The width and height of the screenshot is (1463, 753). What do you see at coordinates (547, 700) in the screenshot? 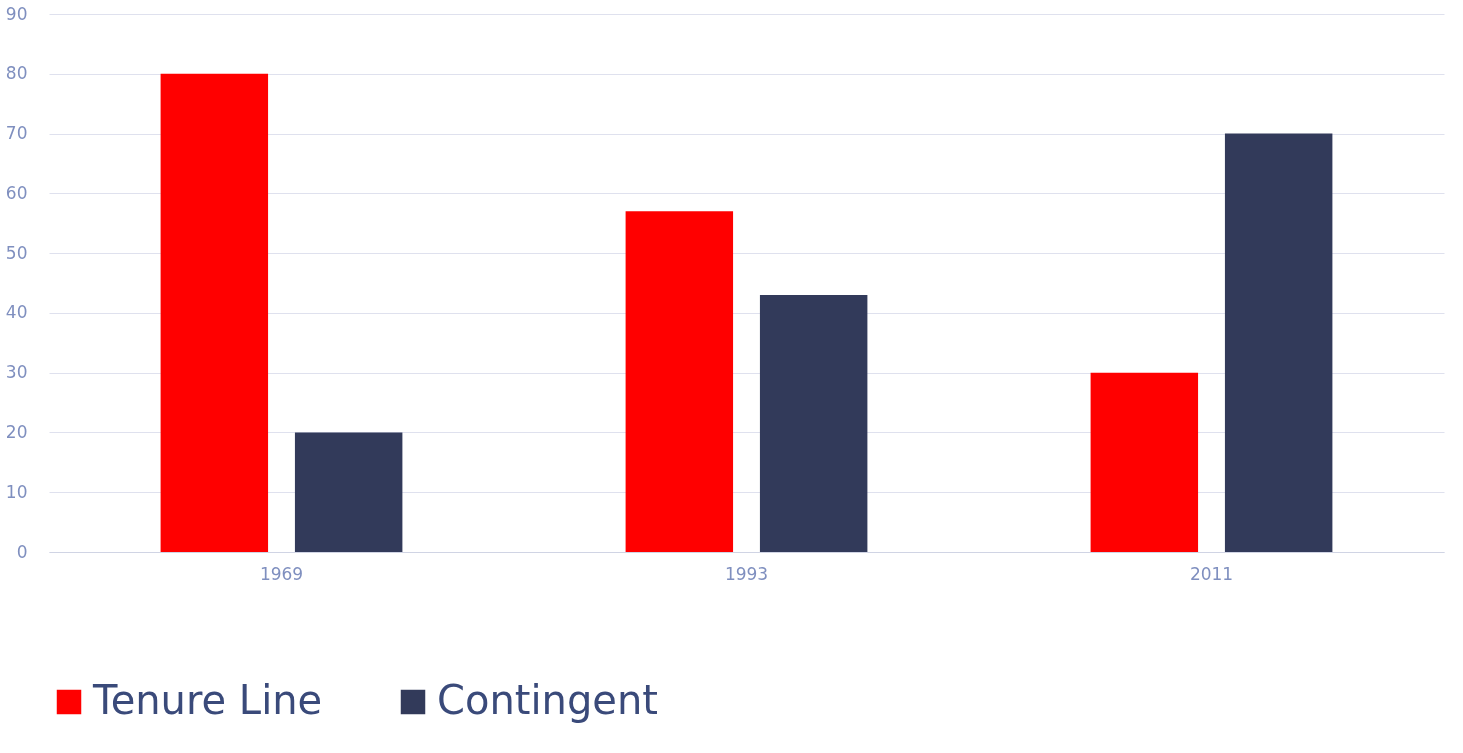
I see `legend-label: Contingent` at bounding box center [547, 700].